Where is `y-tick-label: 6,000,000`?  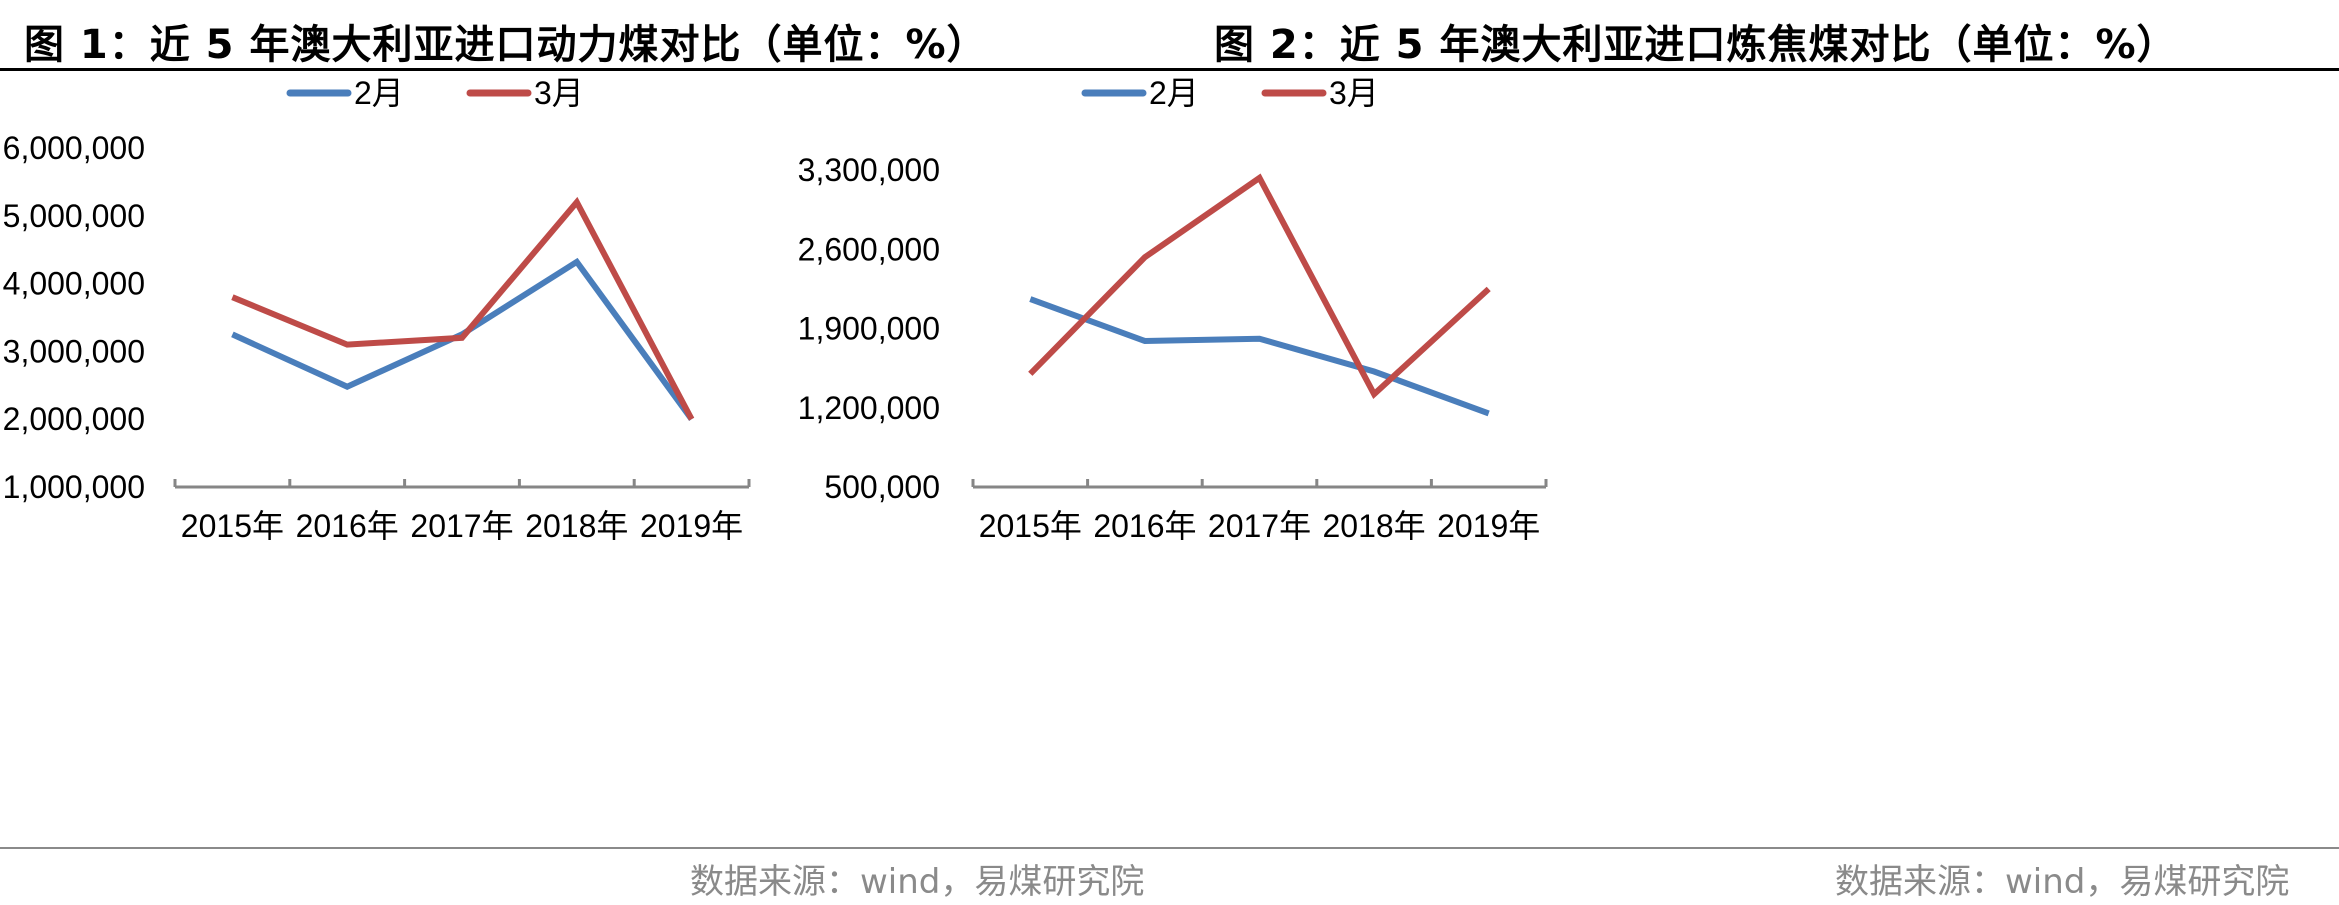 y-tick-label: 6,000,000 is located at coordinates (74, 148).